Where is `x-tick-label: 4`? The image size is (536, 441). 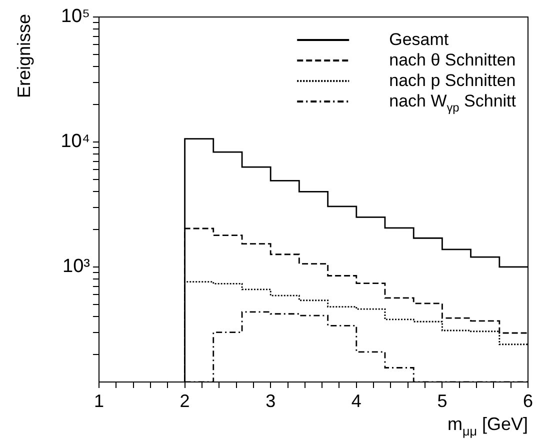
x-tick-label: 4 is located at coordinates (356, 400).